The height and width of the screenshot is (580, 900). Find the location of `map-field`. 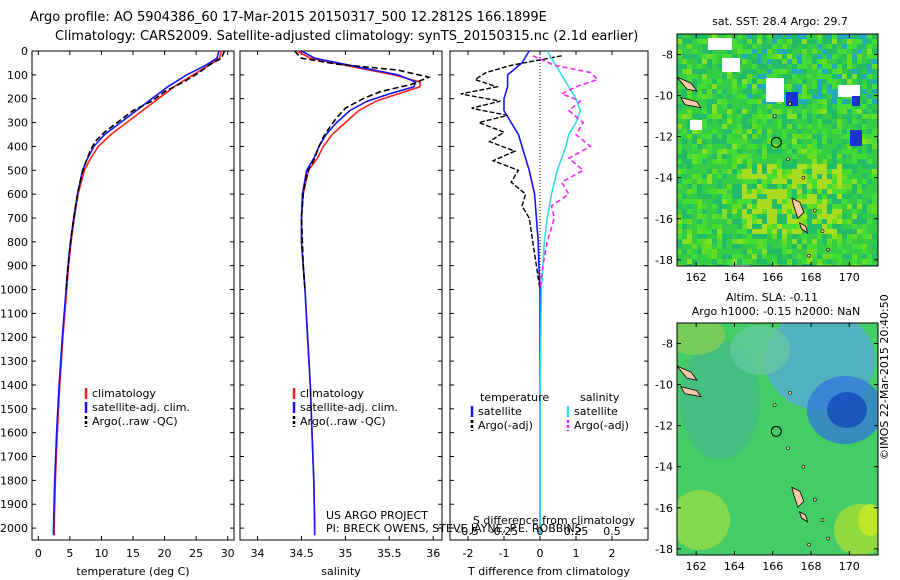

map-field is located at coordinates (777, 439).